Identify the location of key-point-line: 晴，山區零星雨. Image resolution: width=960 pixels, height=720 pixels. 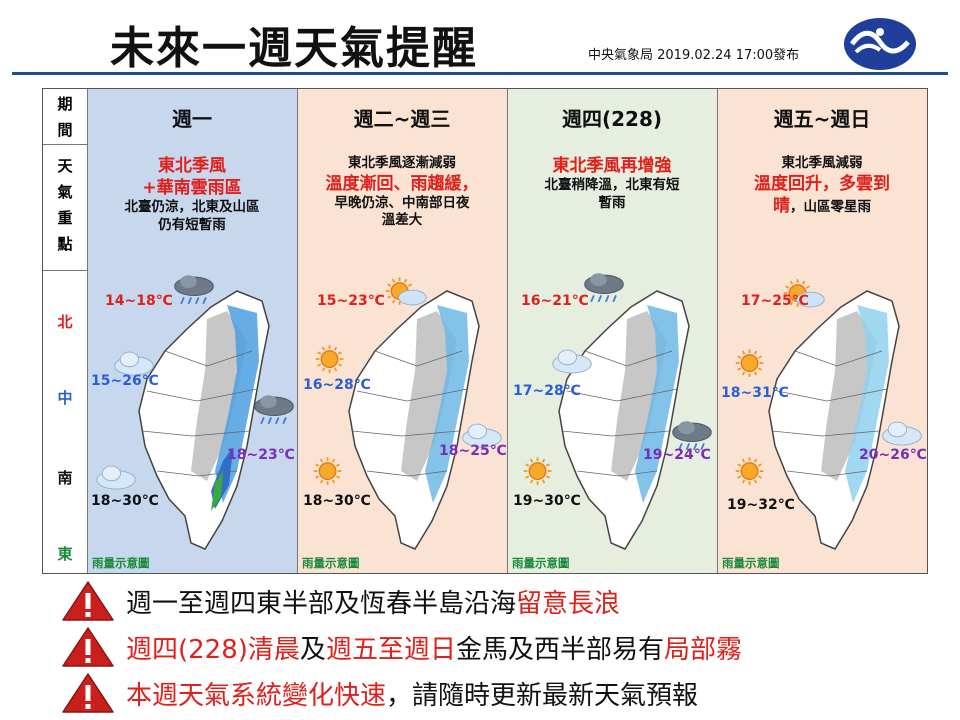
(822, 206).